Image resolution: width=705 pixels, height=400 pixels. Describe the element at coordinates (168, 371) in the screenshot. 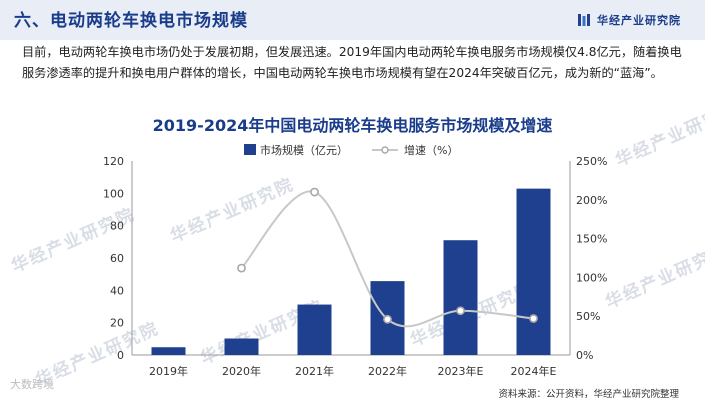

I see `x-tick-label: 2019年` at that location.